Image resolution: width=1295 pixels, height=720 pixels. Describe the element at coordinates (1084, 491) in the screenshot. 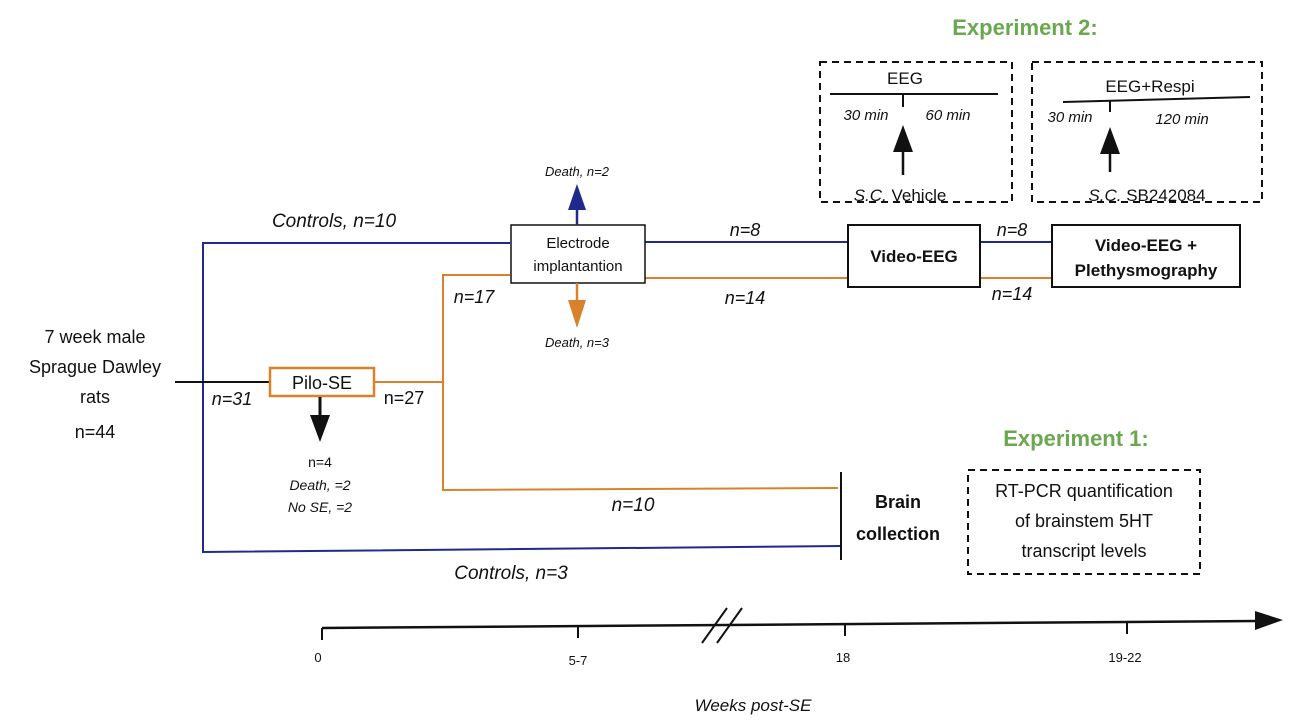

I see `svg-text: RT-PCR quantification` at that location.